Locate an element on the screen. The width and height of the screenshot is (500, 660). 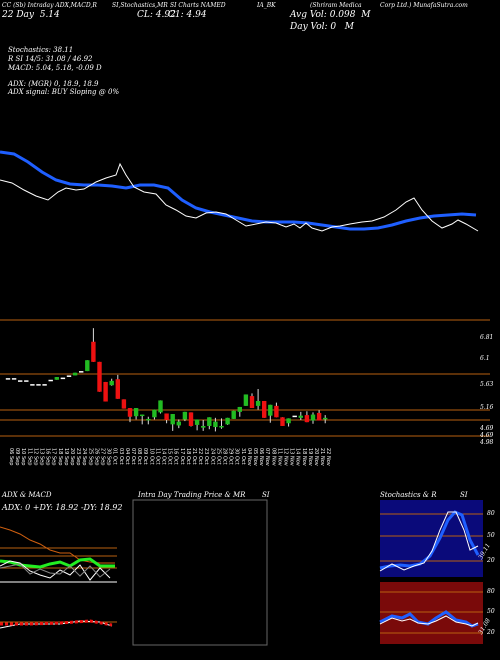
date-tick-label: 08 Nov is located at coordinates (273, 457).